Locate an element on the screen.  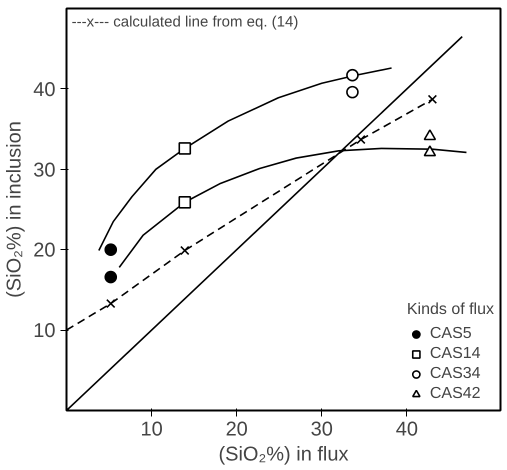
legend-title: Kinds of flux is located at coordinates (450, 310).